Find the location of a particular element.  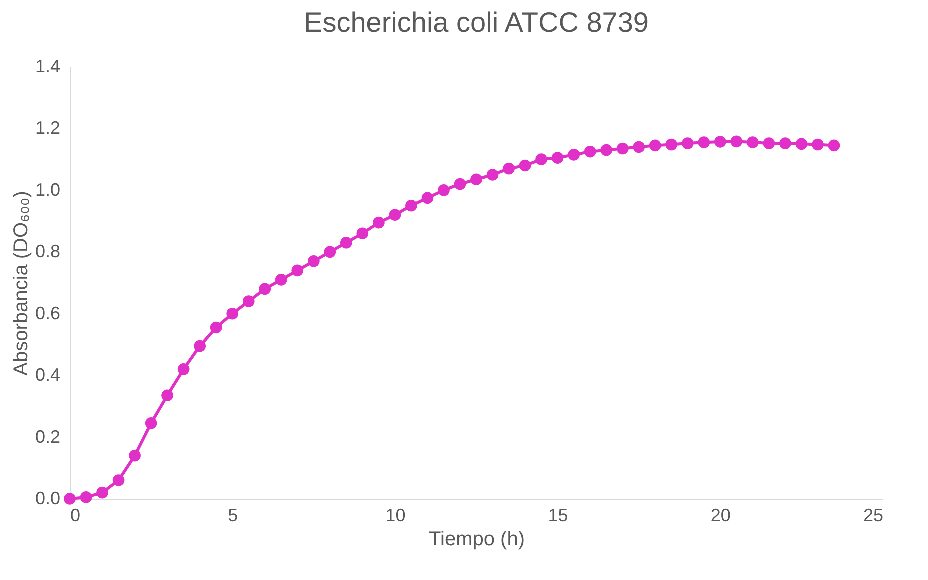

y-tick-label: 0.2 is located at coordinates (47, 436).